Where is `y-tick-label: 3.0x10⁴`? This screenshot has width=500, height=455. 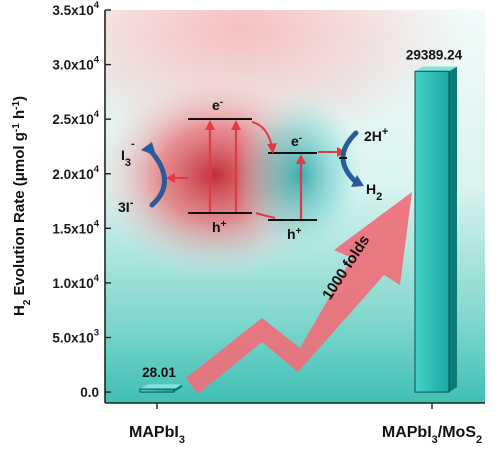
y-tick-label: 3.0x10⁴ is located at coordinates (75, 64).